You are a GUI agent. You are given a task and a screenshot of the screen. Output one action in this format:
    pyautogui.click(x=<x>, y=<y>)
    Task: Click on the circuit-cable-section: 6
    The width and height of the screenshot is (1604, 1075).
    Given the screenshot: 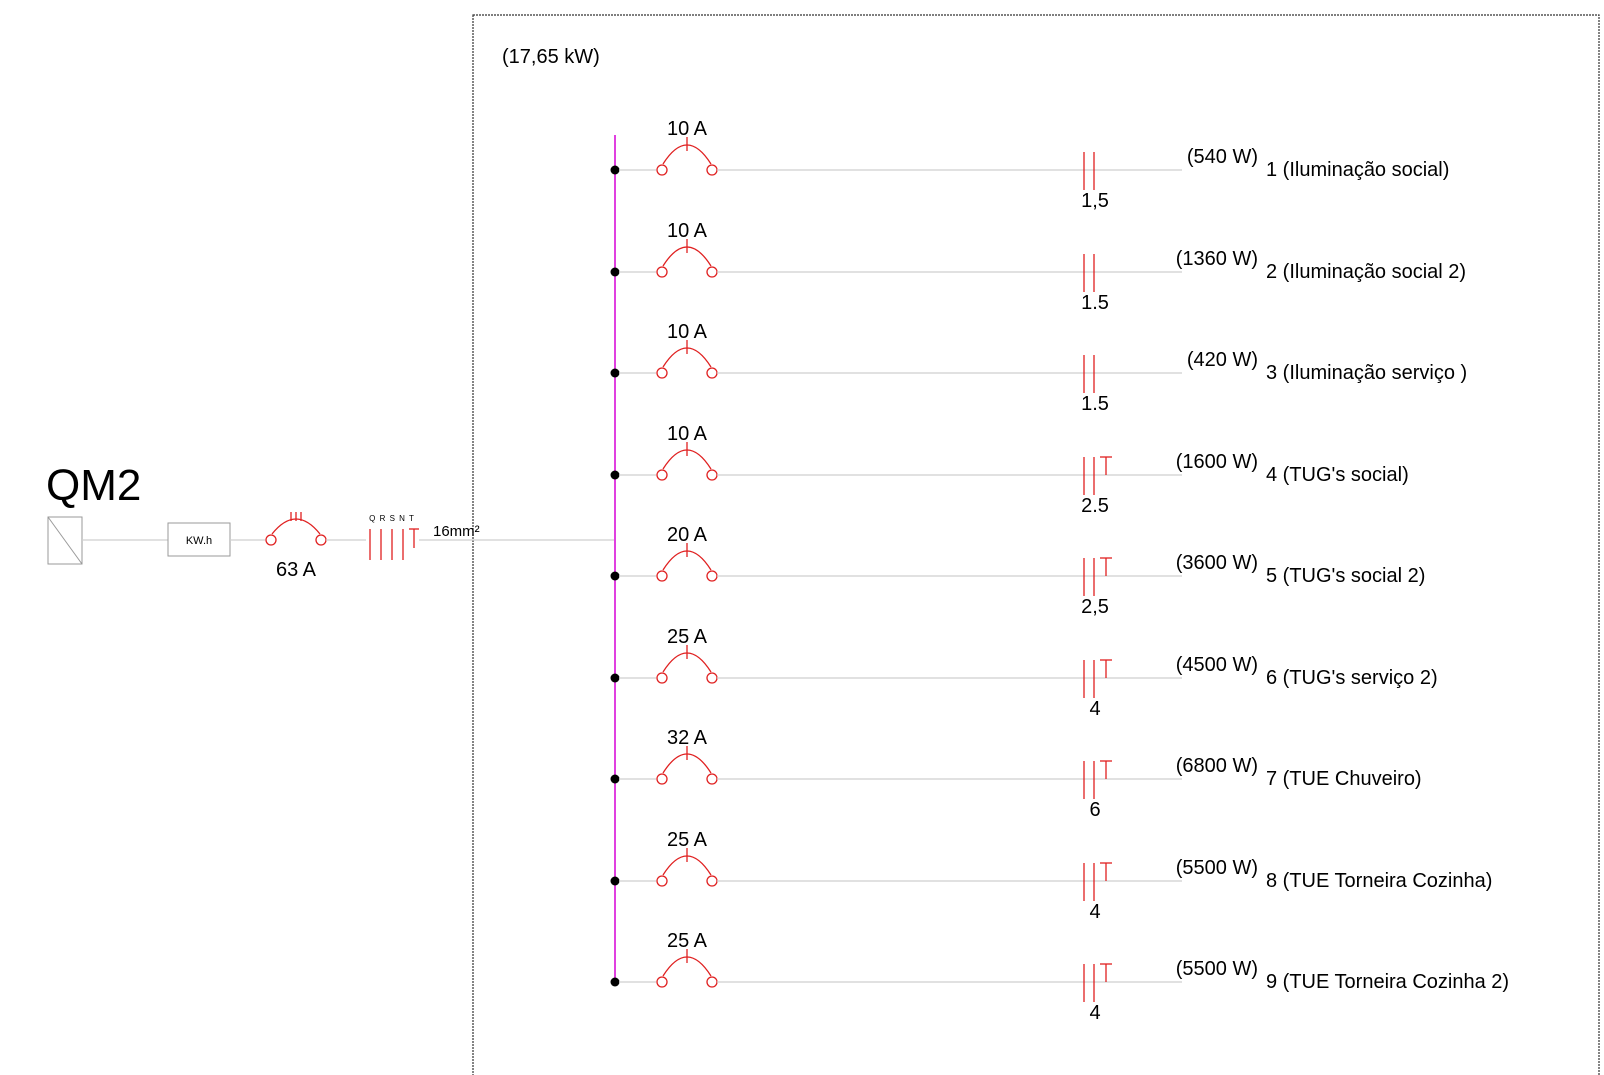 What is the action you would take?
    pyautogui.click(x=1094, y=810)
    